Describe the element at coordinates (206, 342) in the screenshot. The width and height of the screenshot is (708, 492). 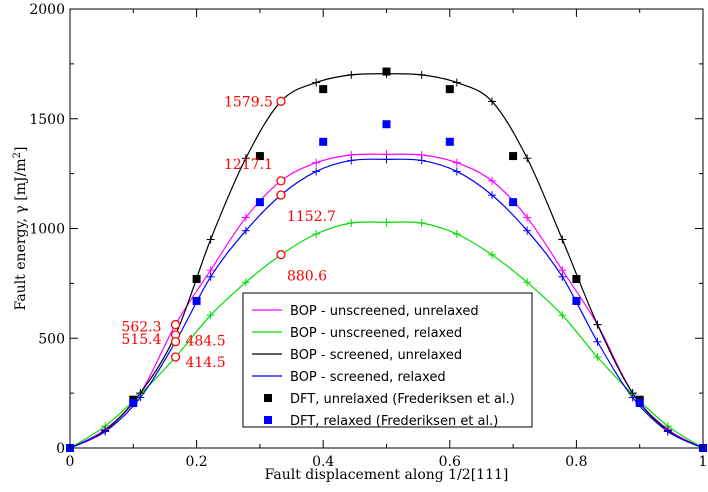
I see `annotation-label: 484.5` at that location.